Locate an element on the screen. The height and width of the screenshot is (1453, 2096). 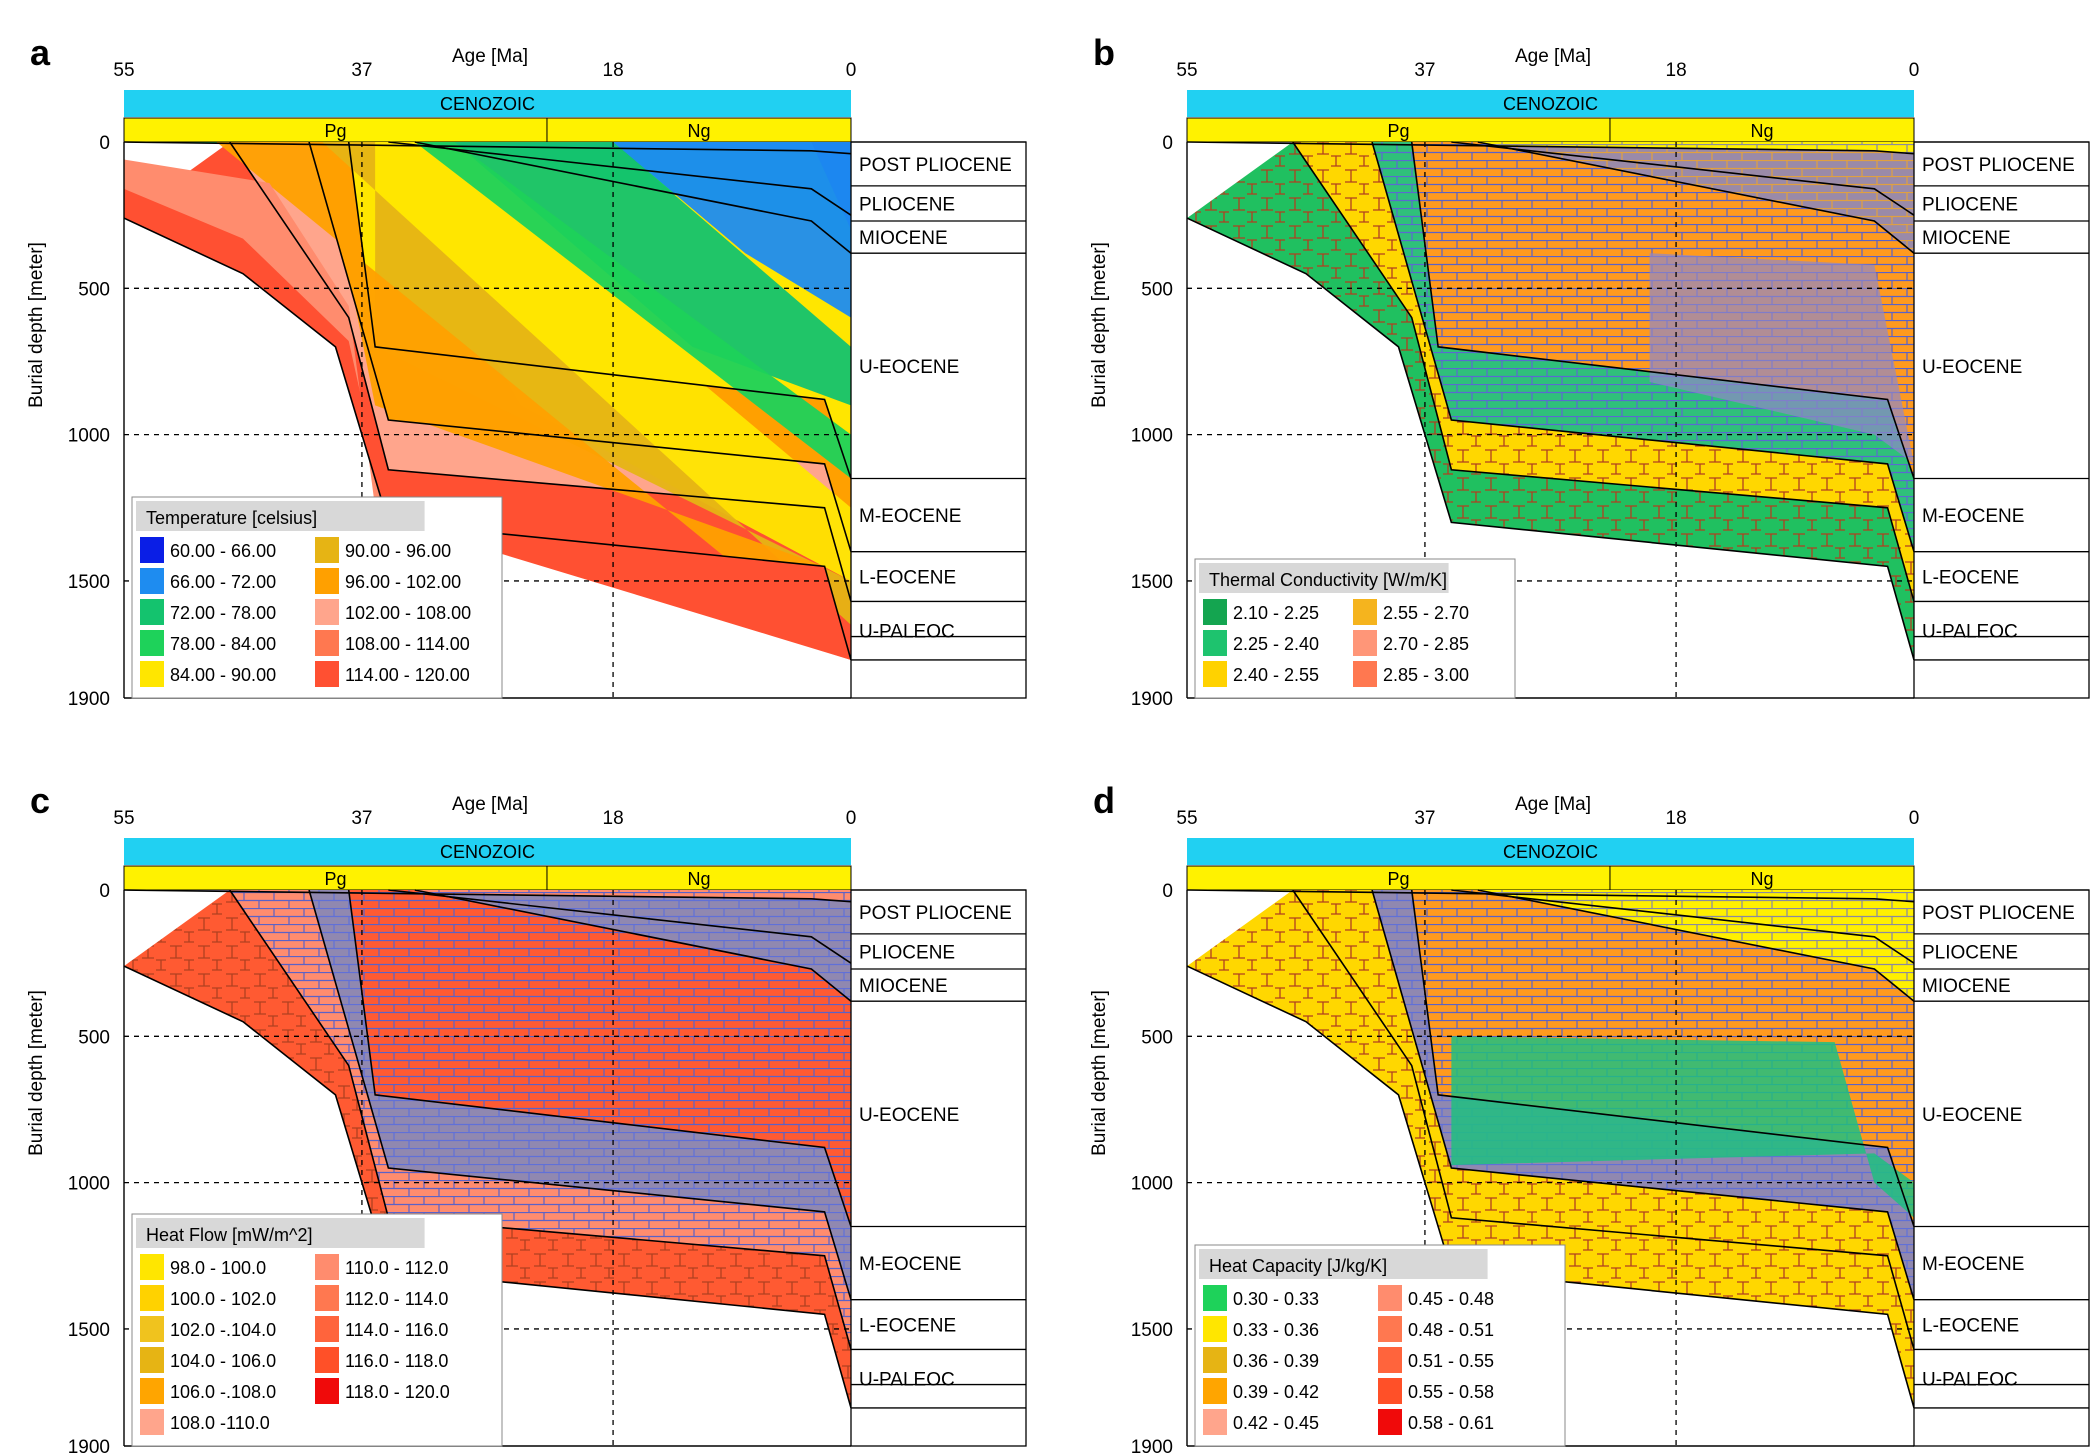
legend-label: 0.42 - 0.45 is located at coordinates (1276, 1423).